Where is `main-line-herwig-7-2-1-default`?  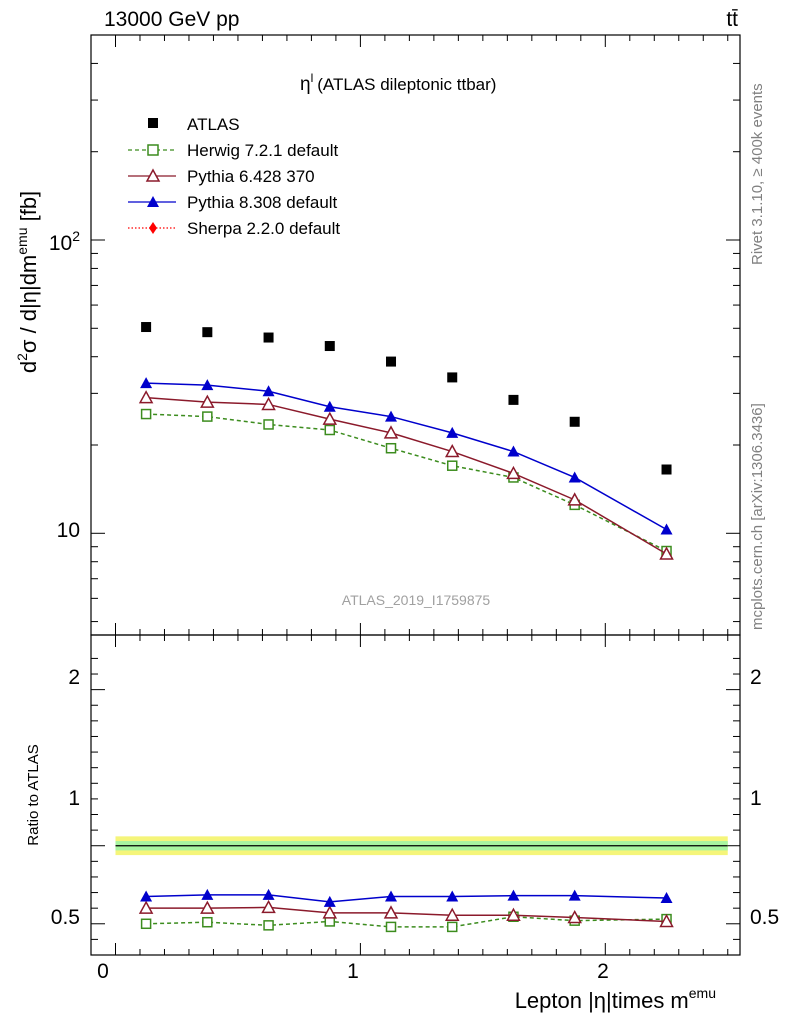
main-line-herwig-7-2-1-default is located at coordinates (406, 482).